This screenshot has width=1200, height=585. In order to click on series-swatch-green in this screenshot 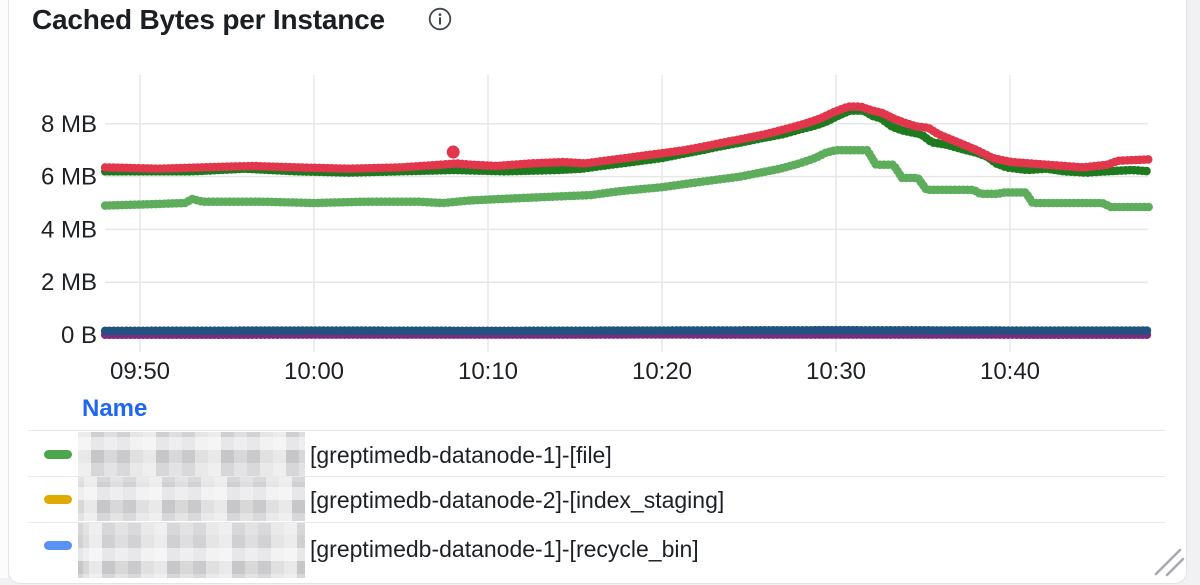, I will do `click(58, 454)`.